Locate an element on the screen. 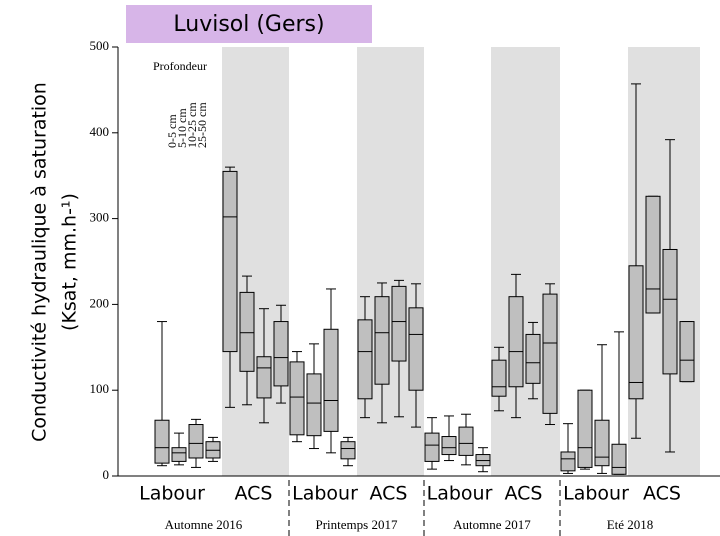 The width and height of the screenshot is (720, 536). legend-label: 10-25 cm is located at coordinates (192, 125).